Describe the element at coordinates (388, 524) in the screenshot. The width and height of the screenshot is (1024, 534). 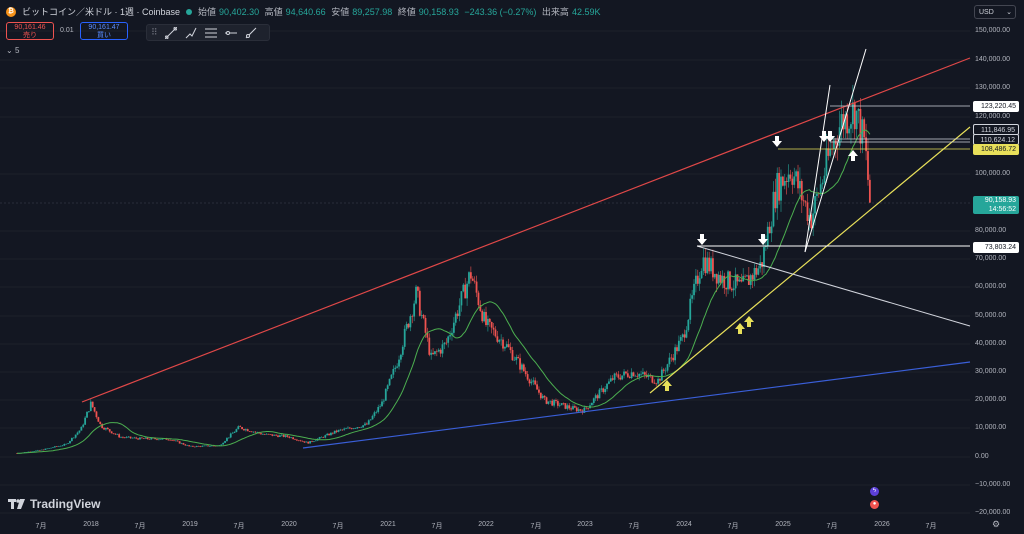
I see `time-axis-label: 2021` at that location.